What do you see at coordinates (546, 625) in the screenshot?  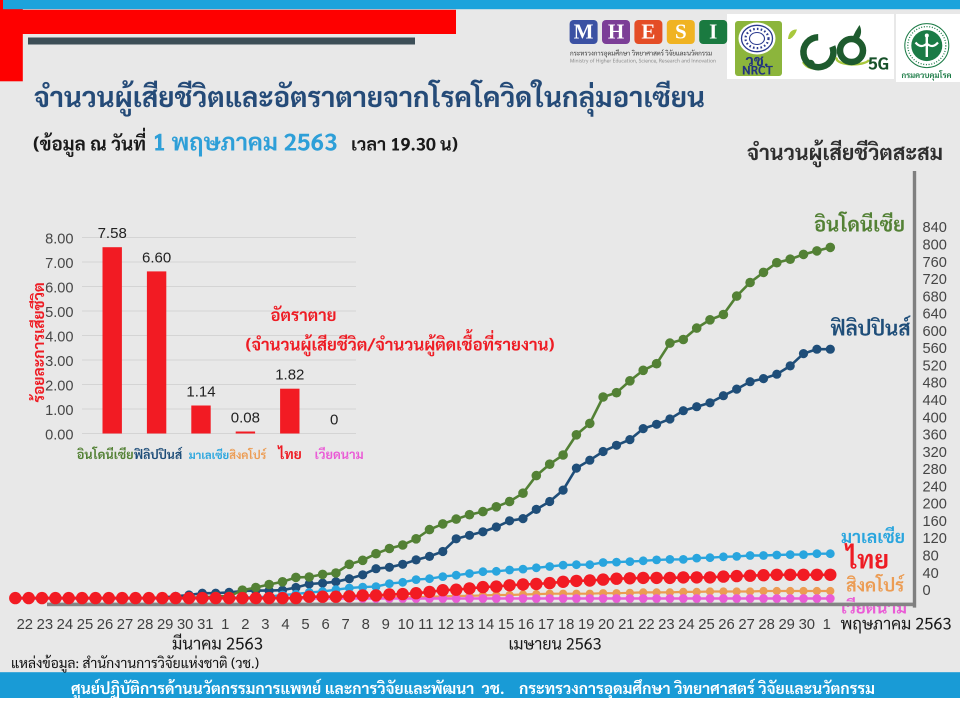 I see `svg-text: 17` at bounding box center [546, 625].